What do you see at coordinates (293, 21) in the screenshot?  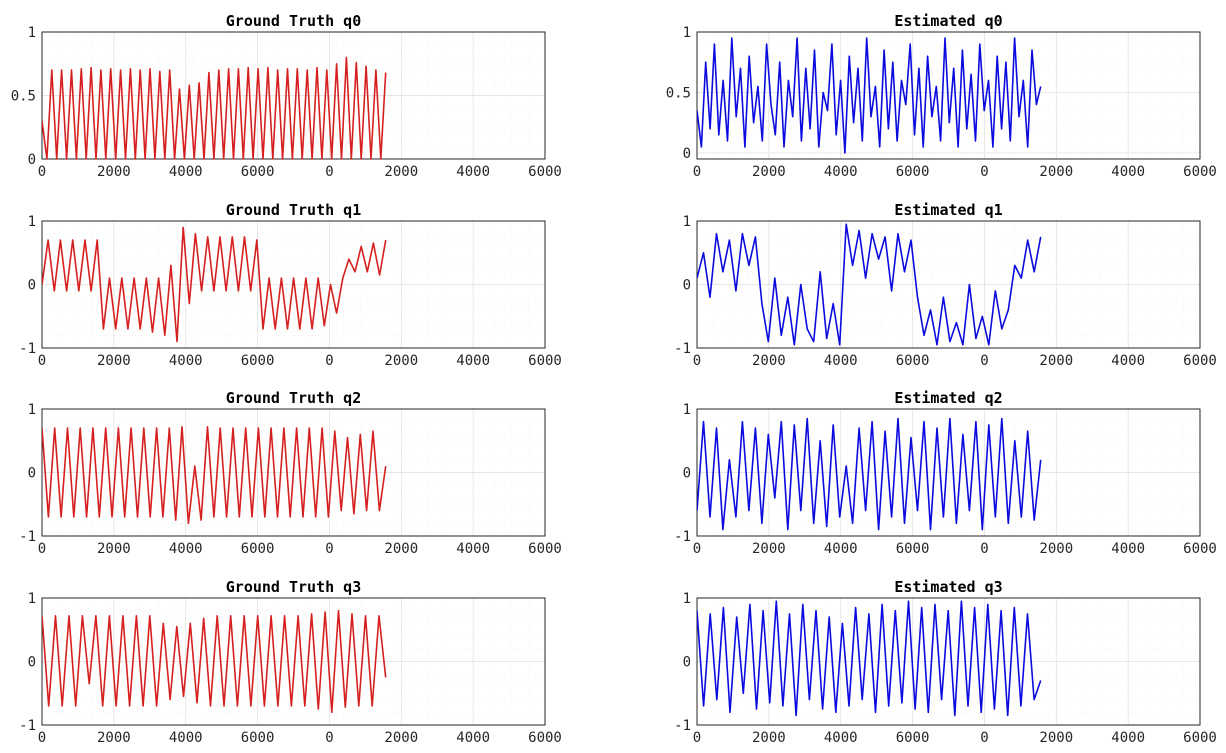 I see `chart-title: Ground Truth q0` at bounding box center [293, 21].